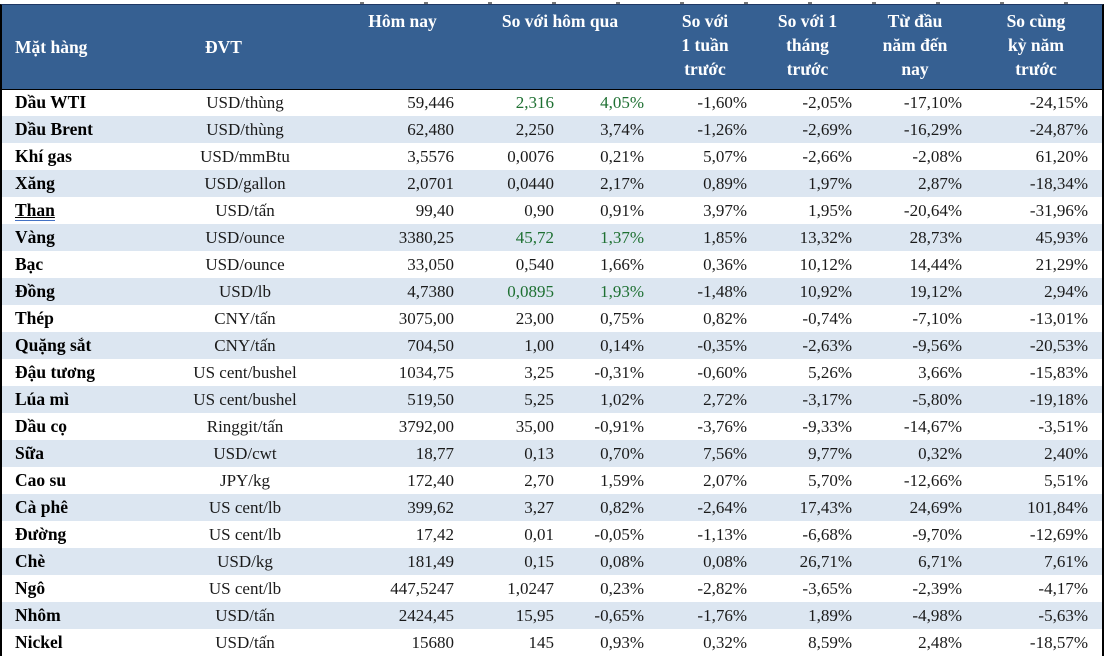 Image resolution: width=1104 pixels, height=656 pixels. I want to click on commodity-name-cell: Quặng sắt, so click(76, 345).